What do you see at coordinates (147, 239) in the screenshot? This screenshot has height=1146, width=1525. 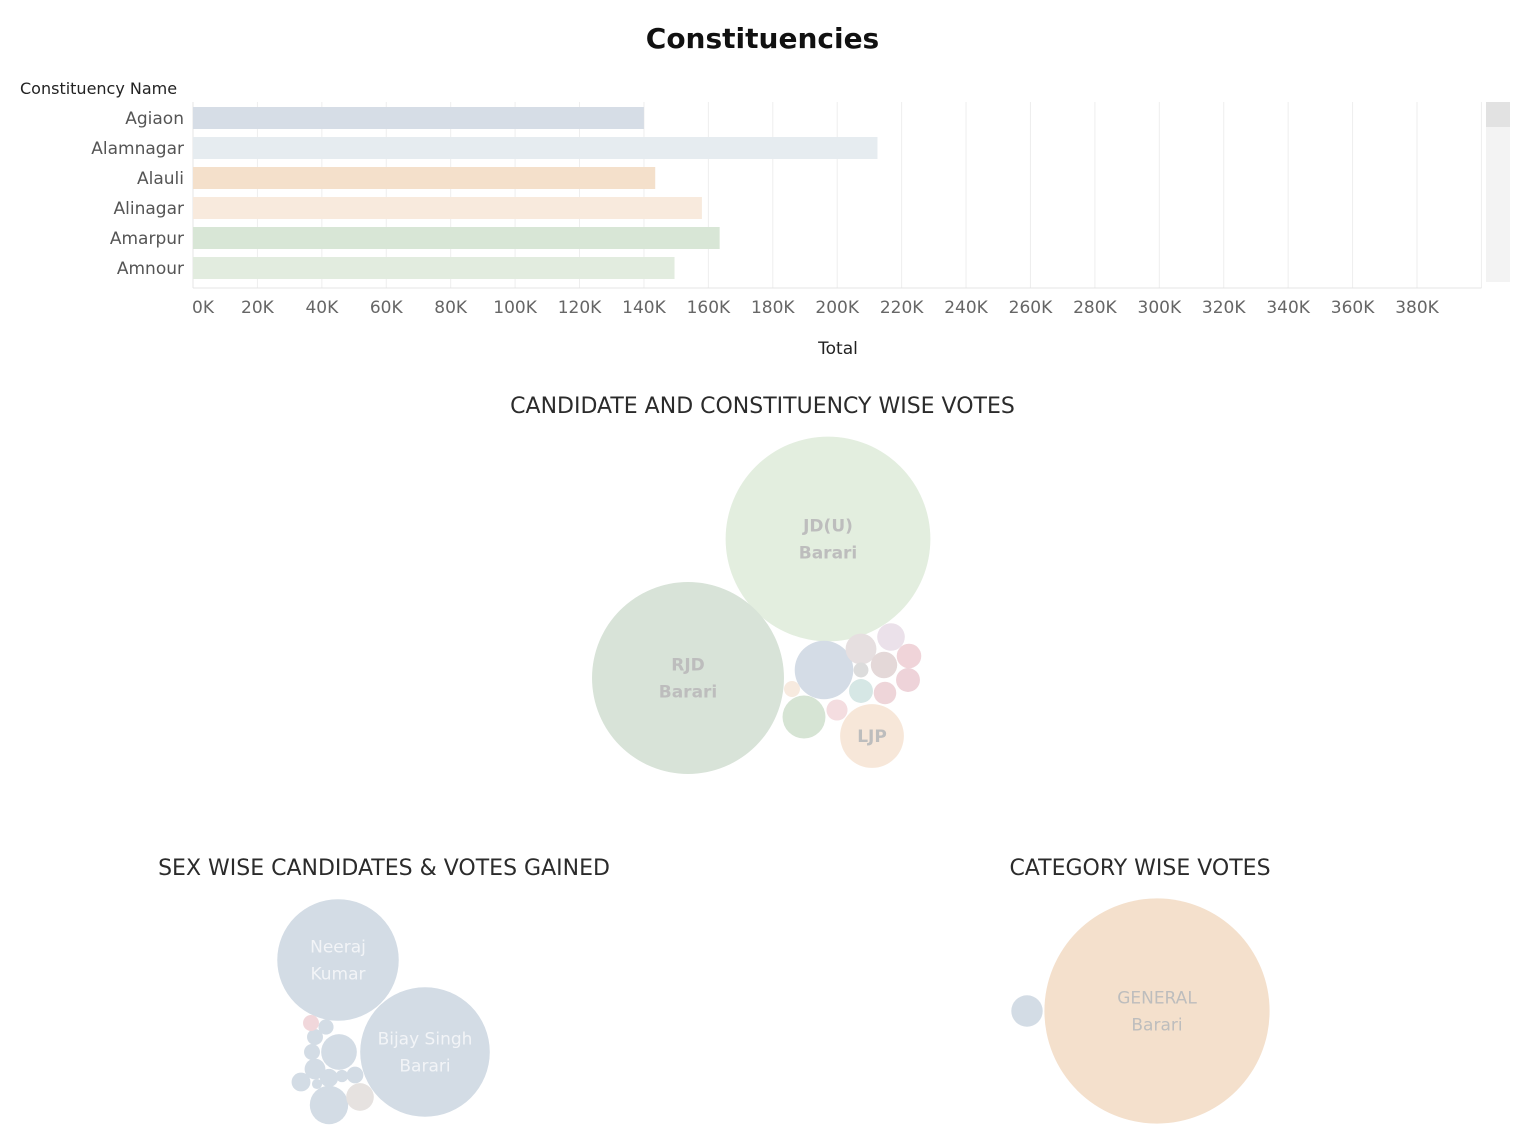 I see `category-label: Amarpur` at bounding box center [147, 239].